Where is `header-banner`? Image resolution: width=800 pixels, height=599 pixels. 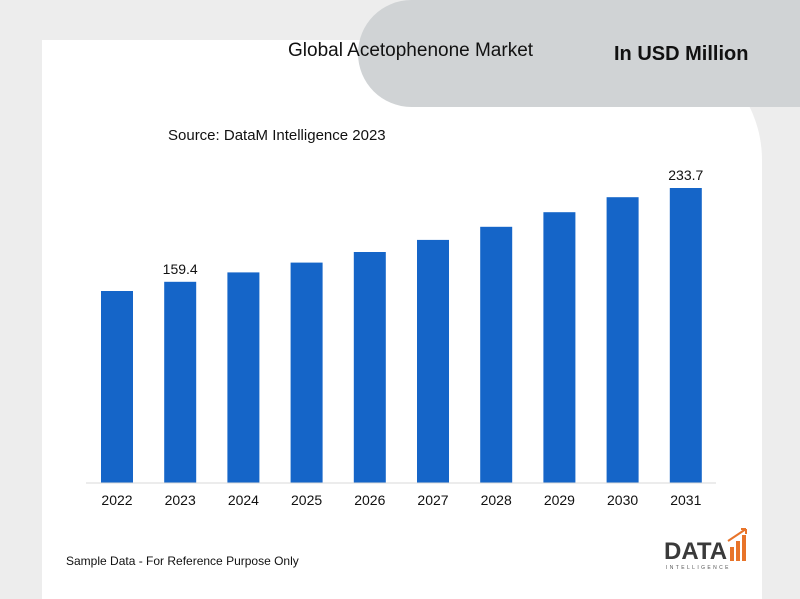 header-banner is located at coordinates (579, 53).